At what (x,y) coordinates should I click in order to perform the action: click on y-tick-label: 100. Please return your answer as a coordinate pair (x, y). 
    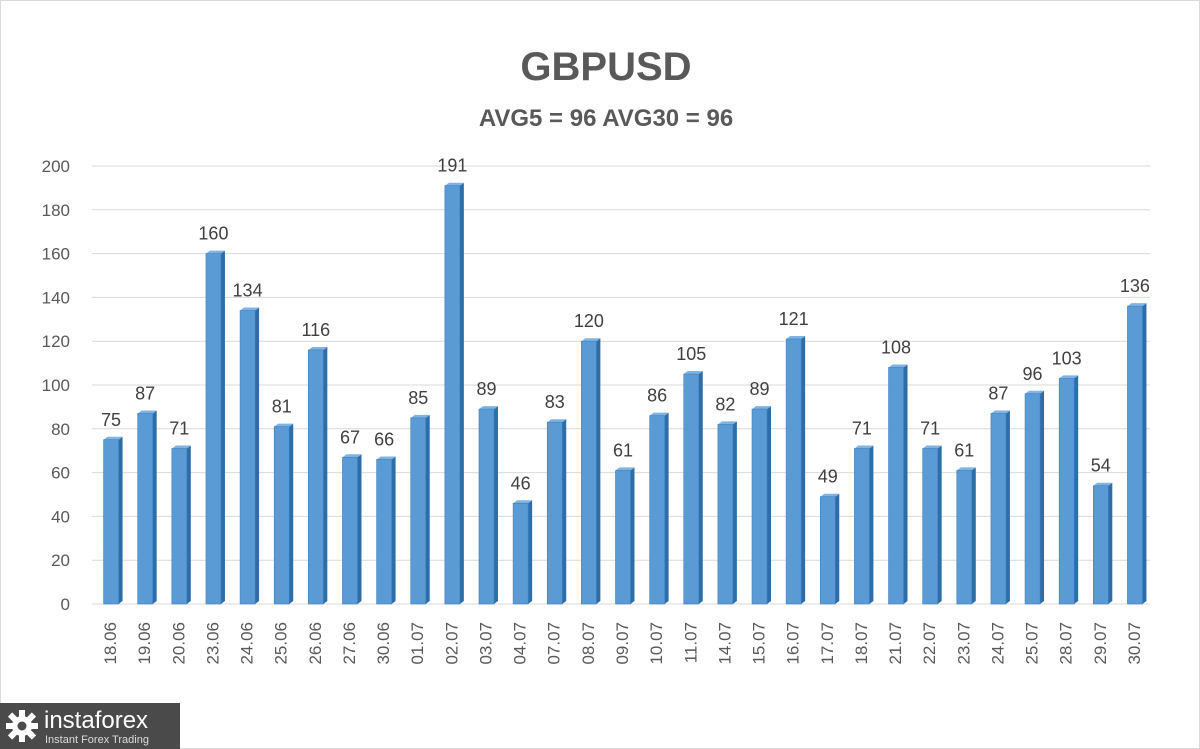
    Looking at the image, I should click on (56, 385).